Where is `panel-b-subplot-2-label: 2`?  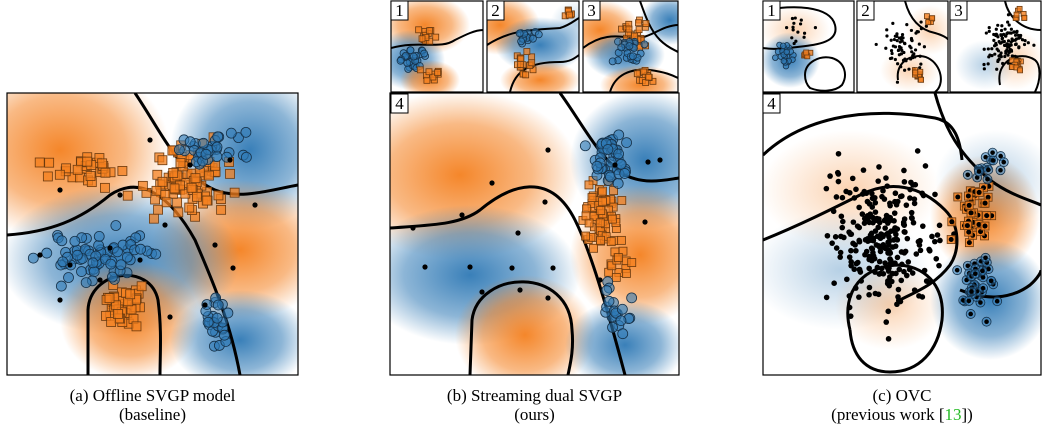 panel-b-subplot-2-label: 2 is located at coordinates (495, 10).